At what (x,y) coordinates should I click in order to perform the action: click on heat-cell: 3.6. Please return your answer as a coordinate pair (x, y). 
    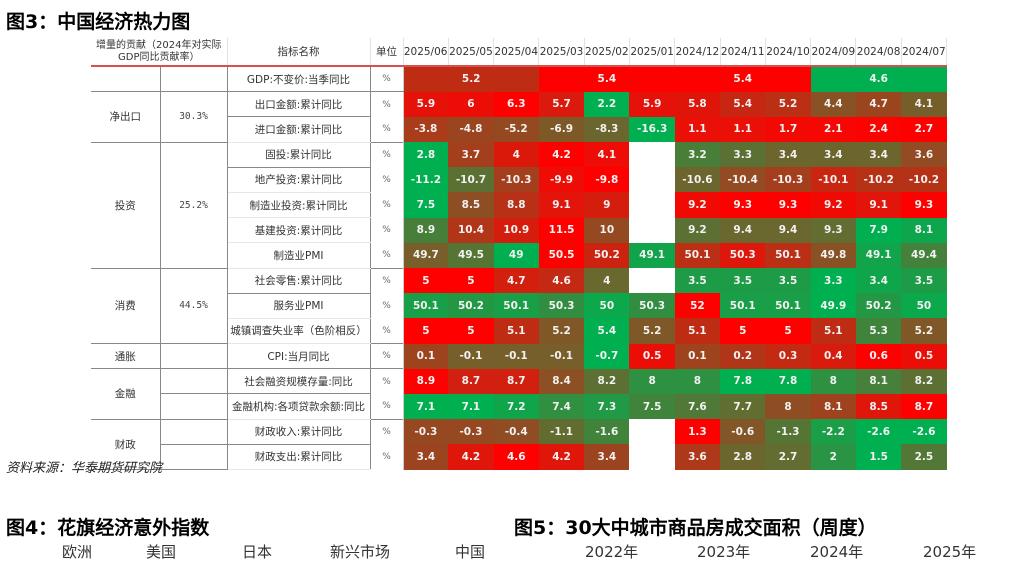
    Looking at the image, I should click on (924, 155).